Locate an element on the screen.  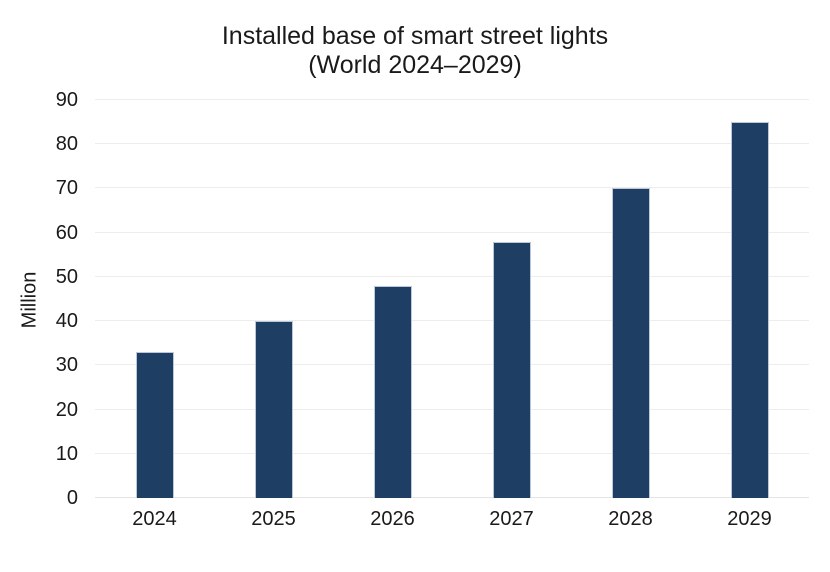
y-tick-label-20: 20 is located at coordinates (66, 409).